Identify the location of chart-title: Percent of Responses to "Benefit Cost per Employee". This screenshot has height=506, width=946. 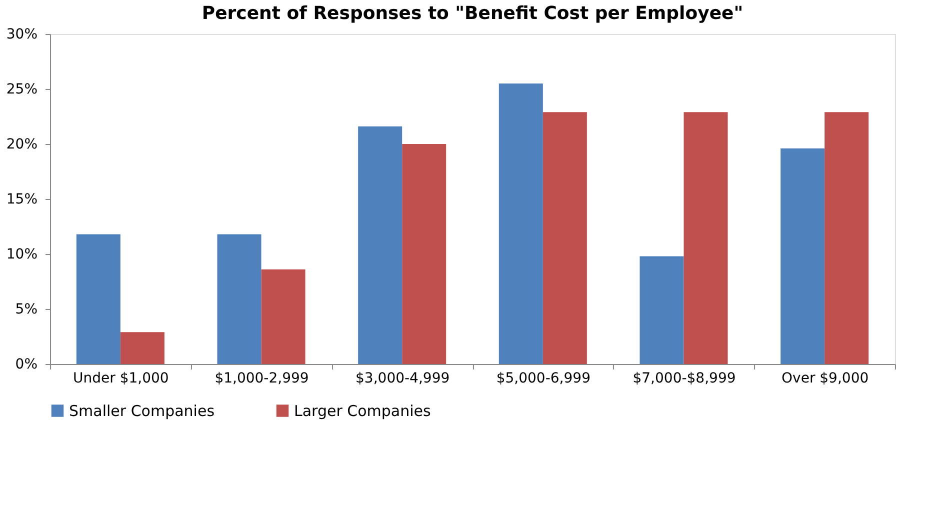
(473, 13).